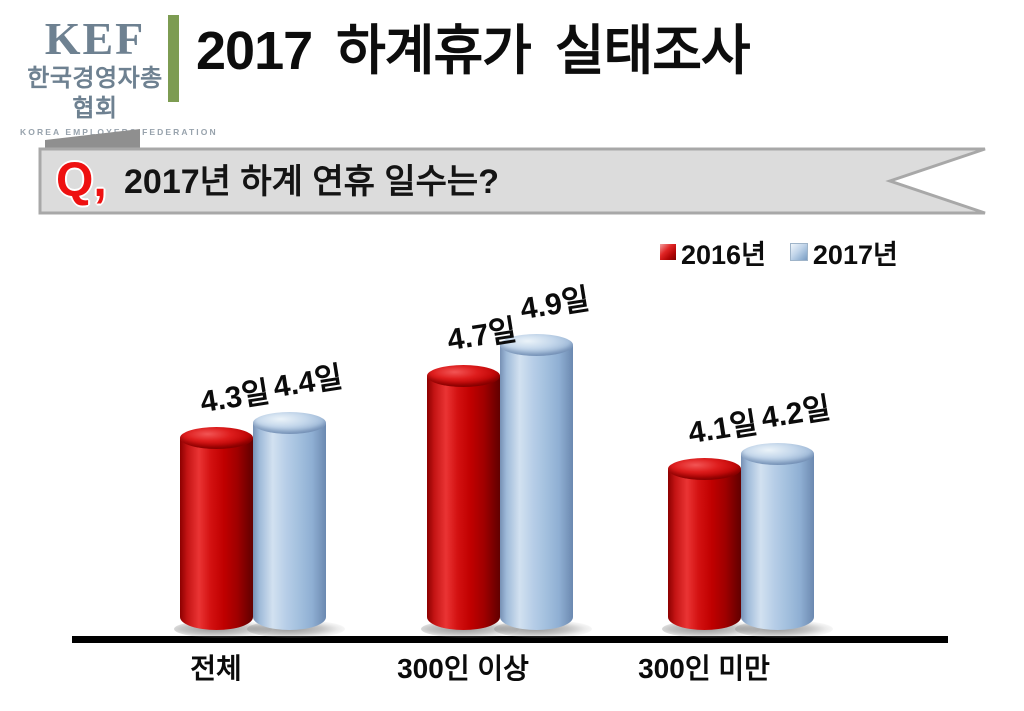 The height and width of the screenshot is (711, 1024). What do you see at coordinates (779, 255) in the screenshot?
I see `chart-legend: 2016년 2017년` at bounding box center [779, 255].